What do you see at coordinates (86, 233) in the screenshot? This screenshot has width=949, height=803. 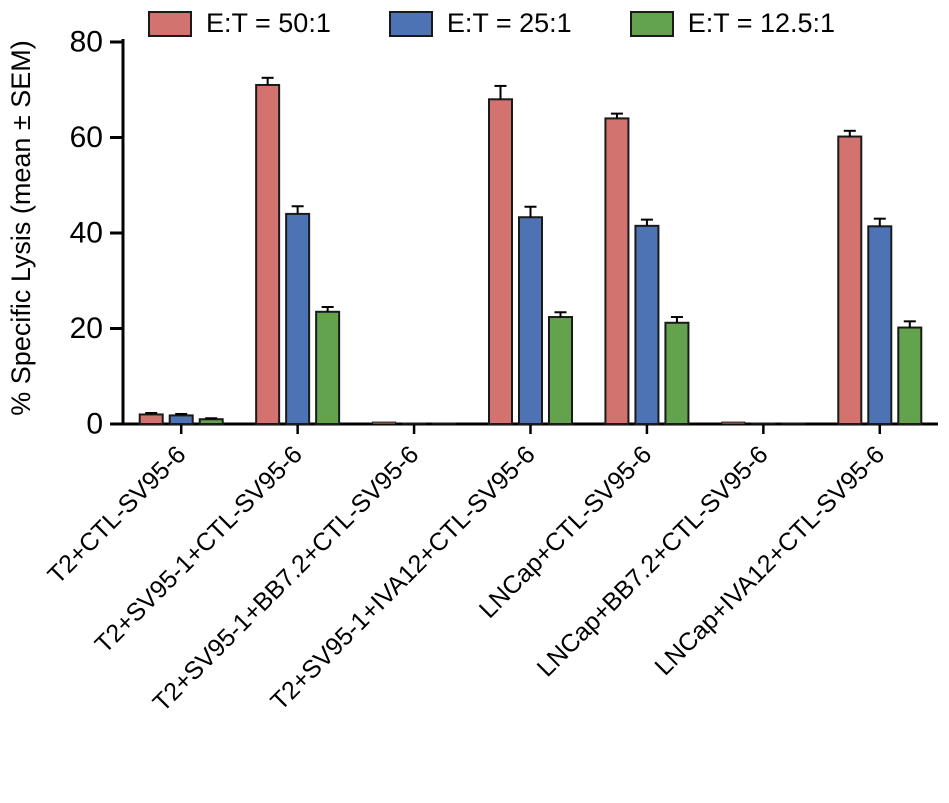 I see `y-tick-label: 40` at bounding box center [86, 233].